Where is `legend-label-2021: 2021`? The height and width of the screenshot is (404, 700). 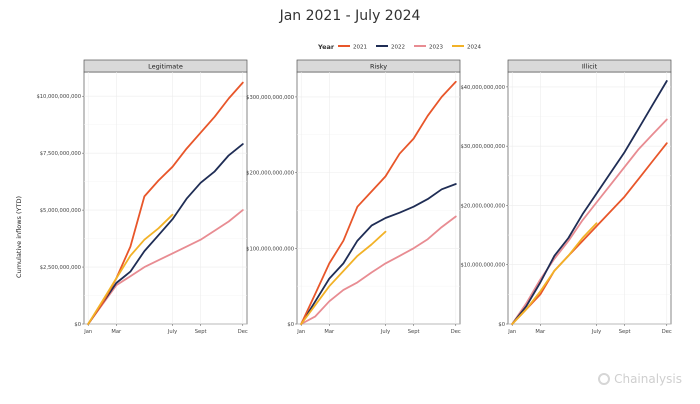
legend-label-2021: 2021 is located at coordinates (360, 48).